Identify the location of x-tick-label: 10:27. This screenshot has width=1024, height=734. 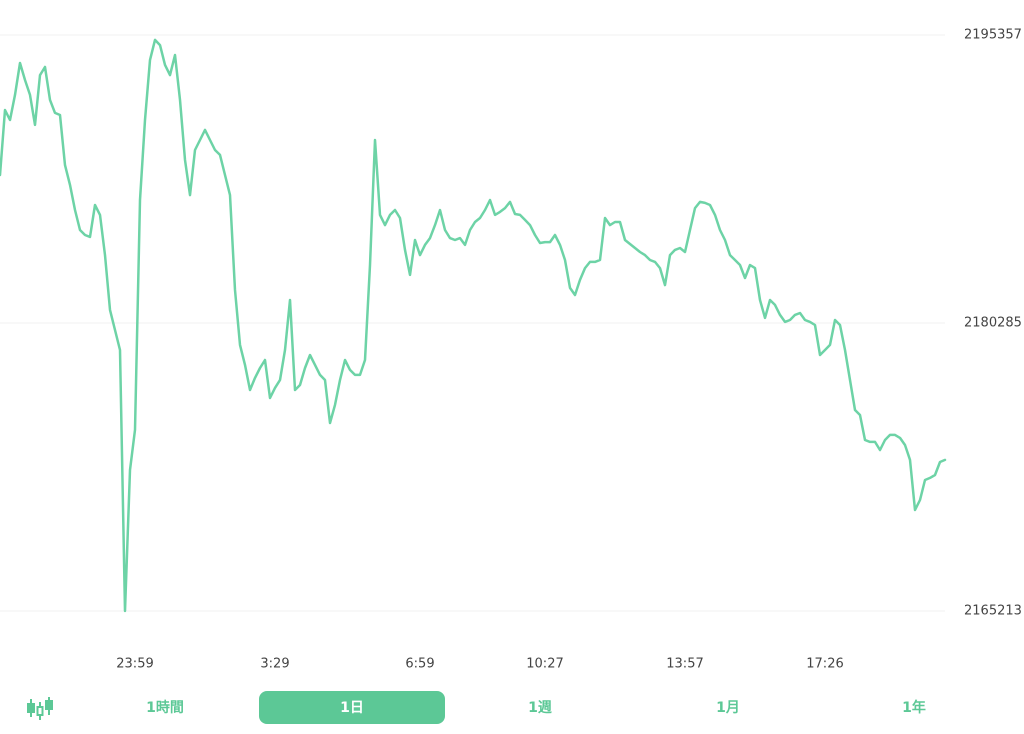
(544, 664).